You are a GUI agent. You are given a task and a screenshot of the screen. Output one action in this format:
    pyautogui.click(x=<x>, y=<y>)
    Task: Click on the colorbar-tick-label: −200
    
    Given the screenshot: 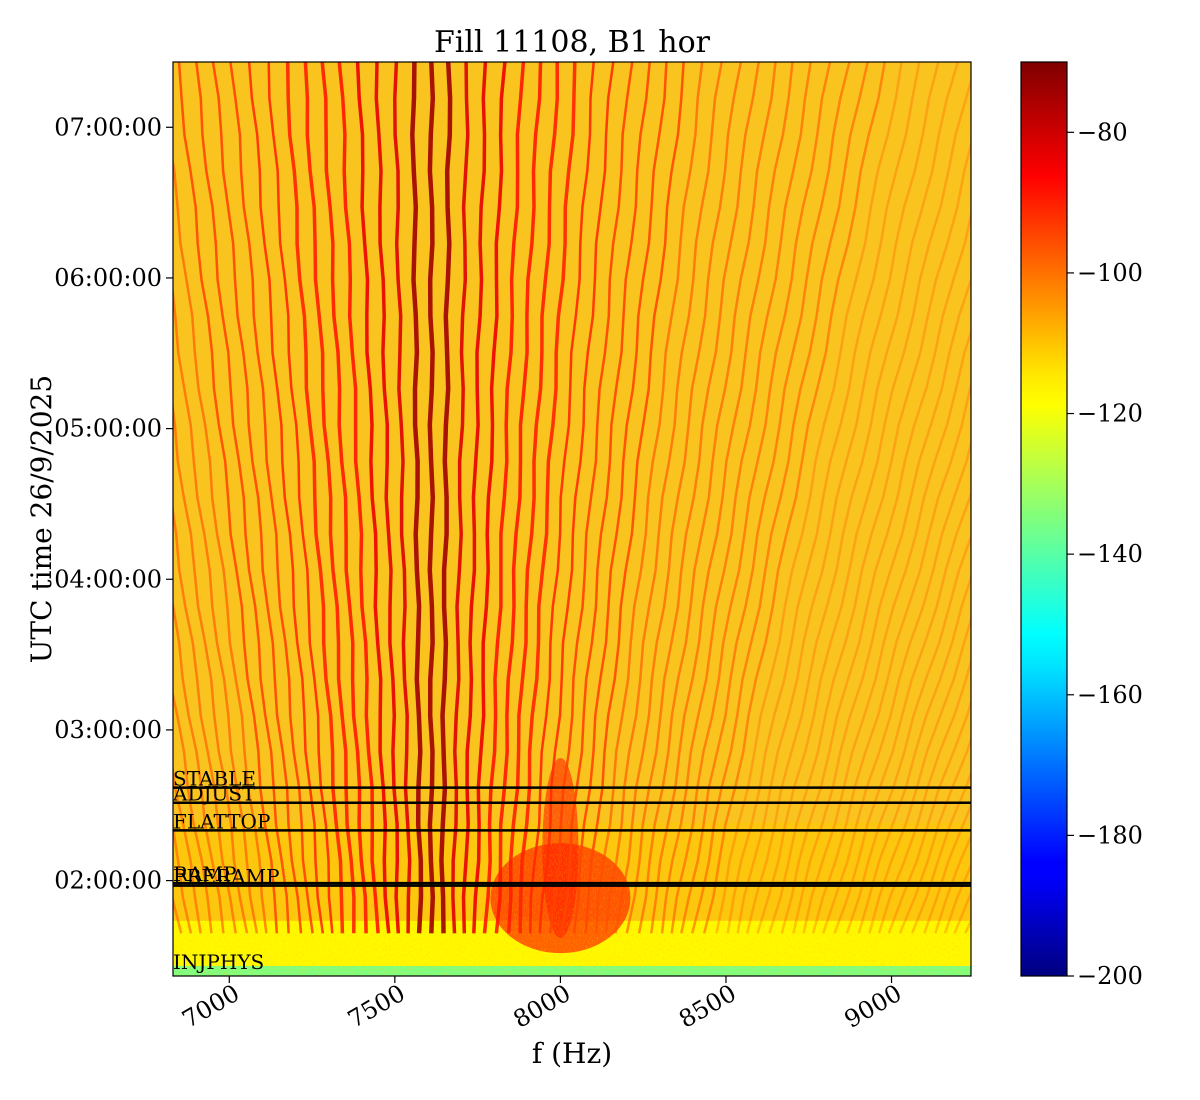 What is the action you would take?
    pyautogui.click(x=1110, y=976)
    